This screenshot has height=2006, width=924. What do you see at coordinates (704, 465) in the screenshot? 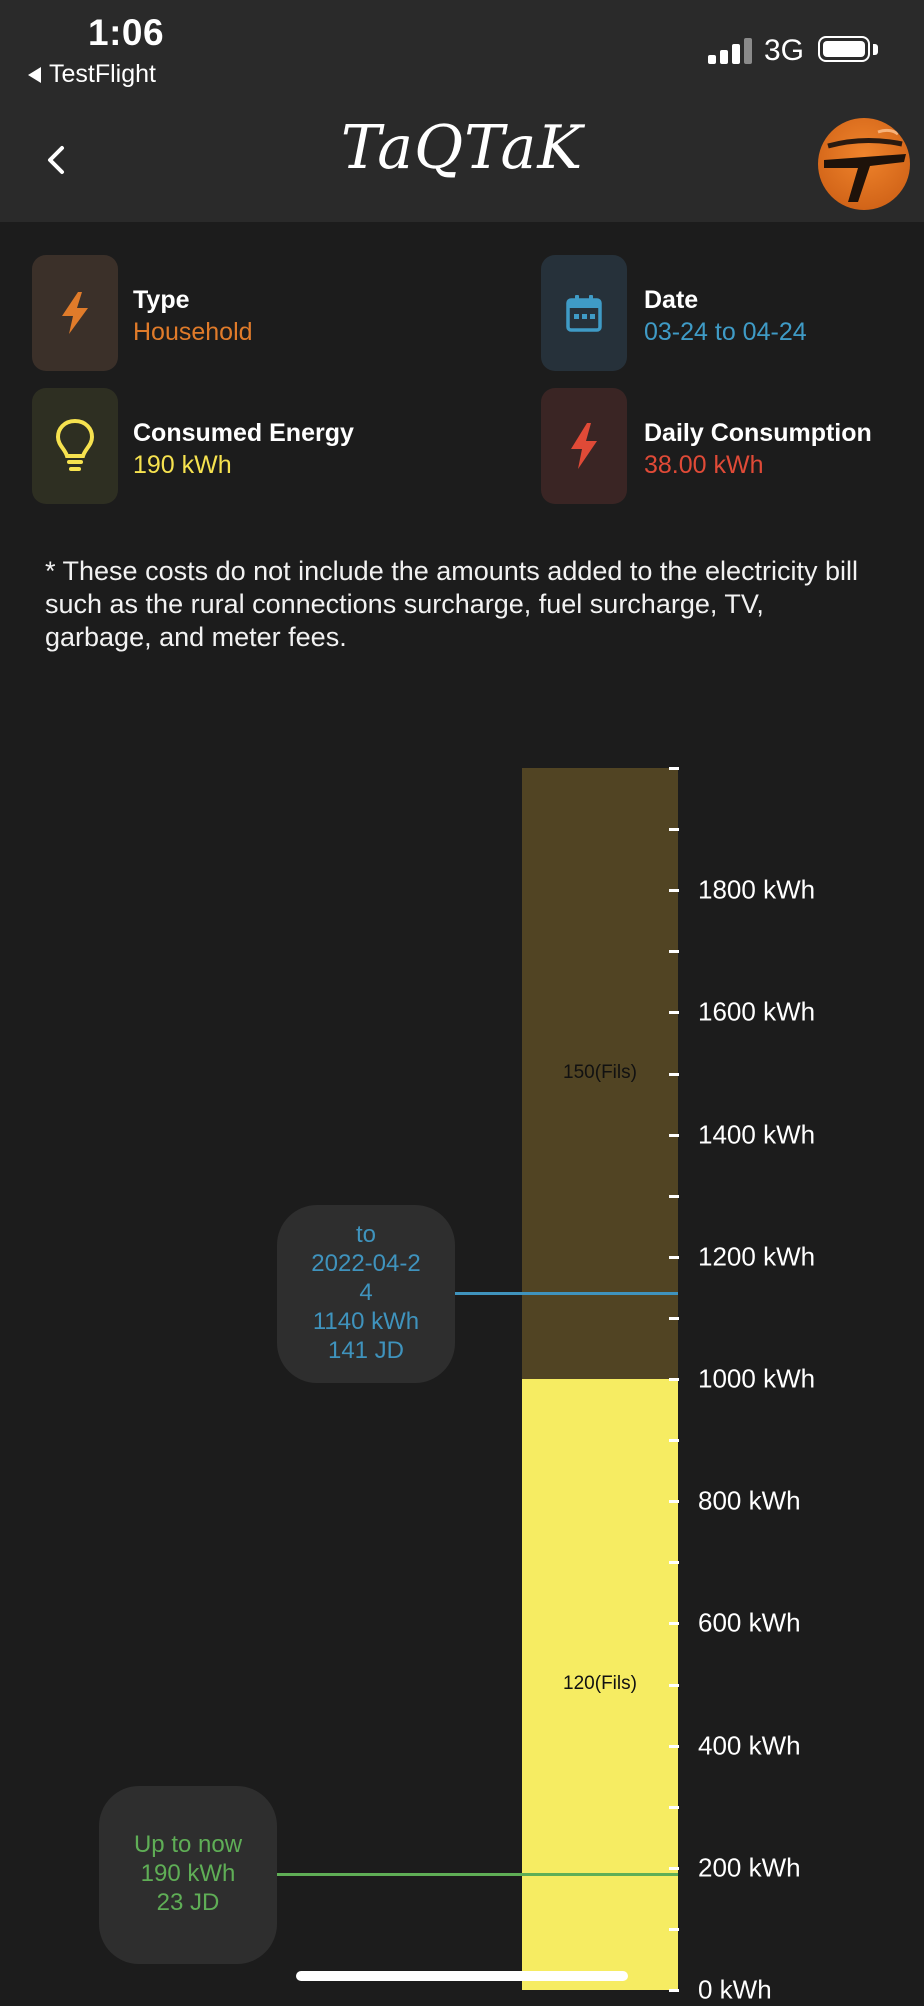
I see `daily-value: 38.00 kWh` at bounding box center [704, 465].